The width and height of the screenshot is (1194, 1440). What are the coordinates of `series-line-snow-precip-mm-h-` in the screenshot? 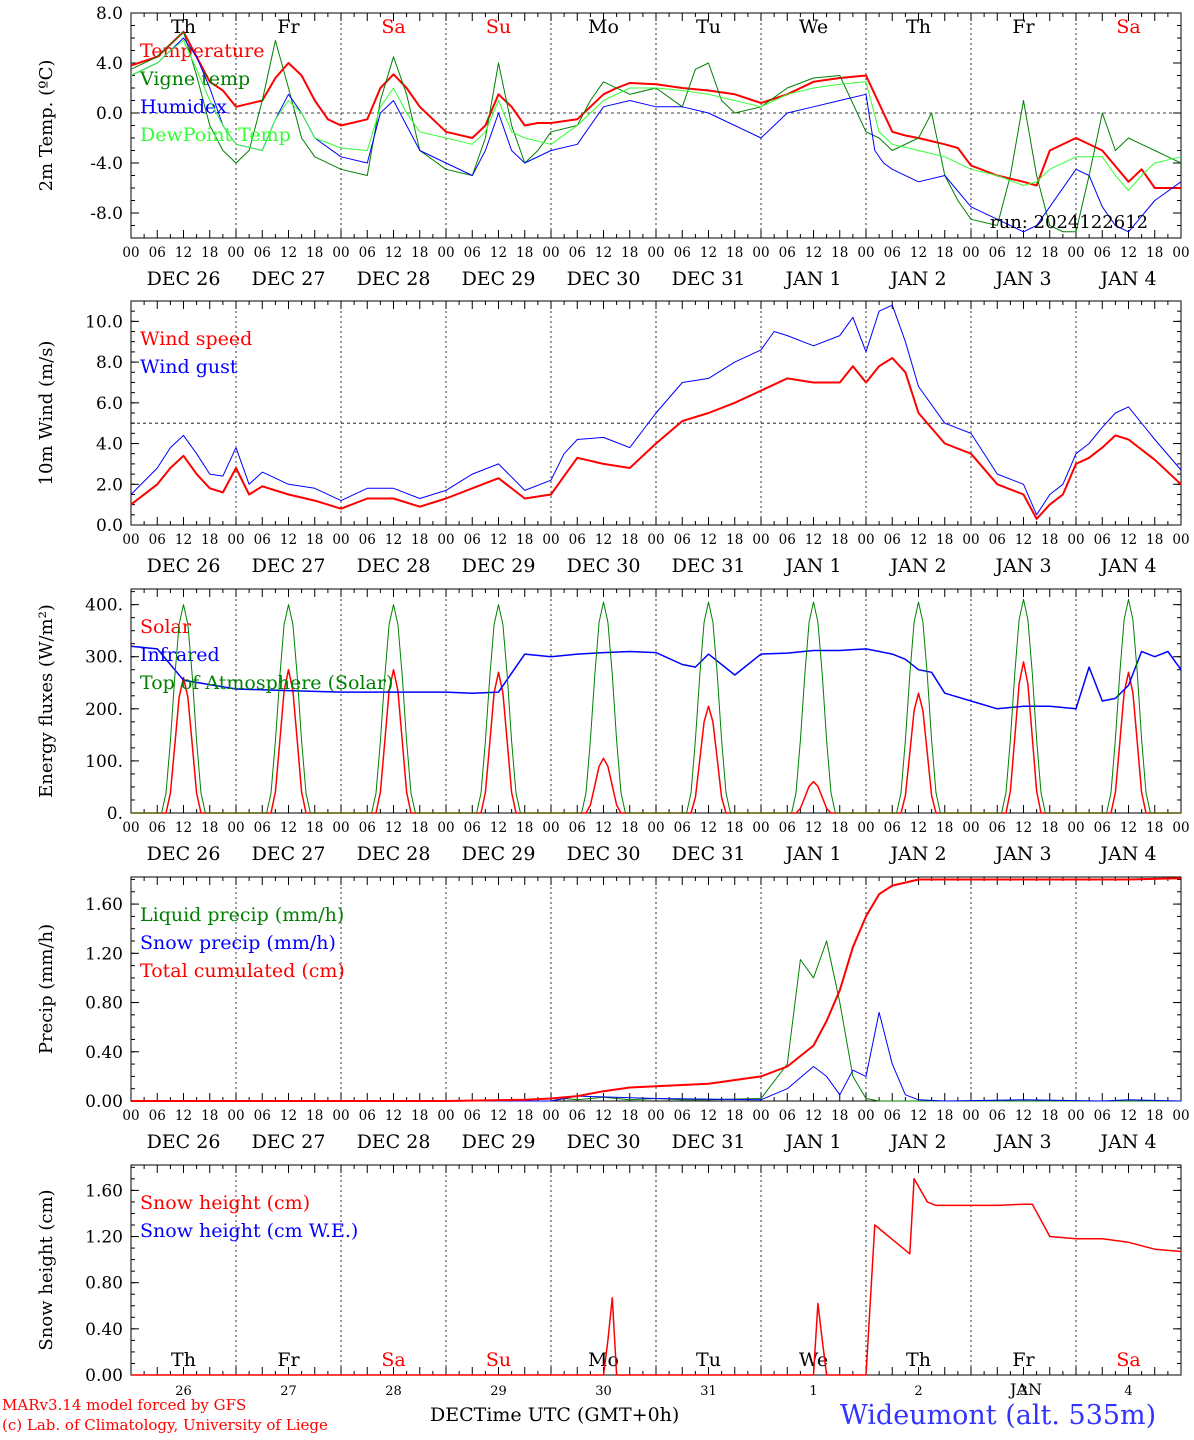 It's located at (656, 1056).